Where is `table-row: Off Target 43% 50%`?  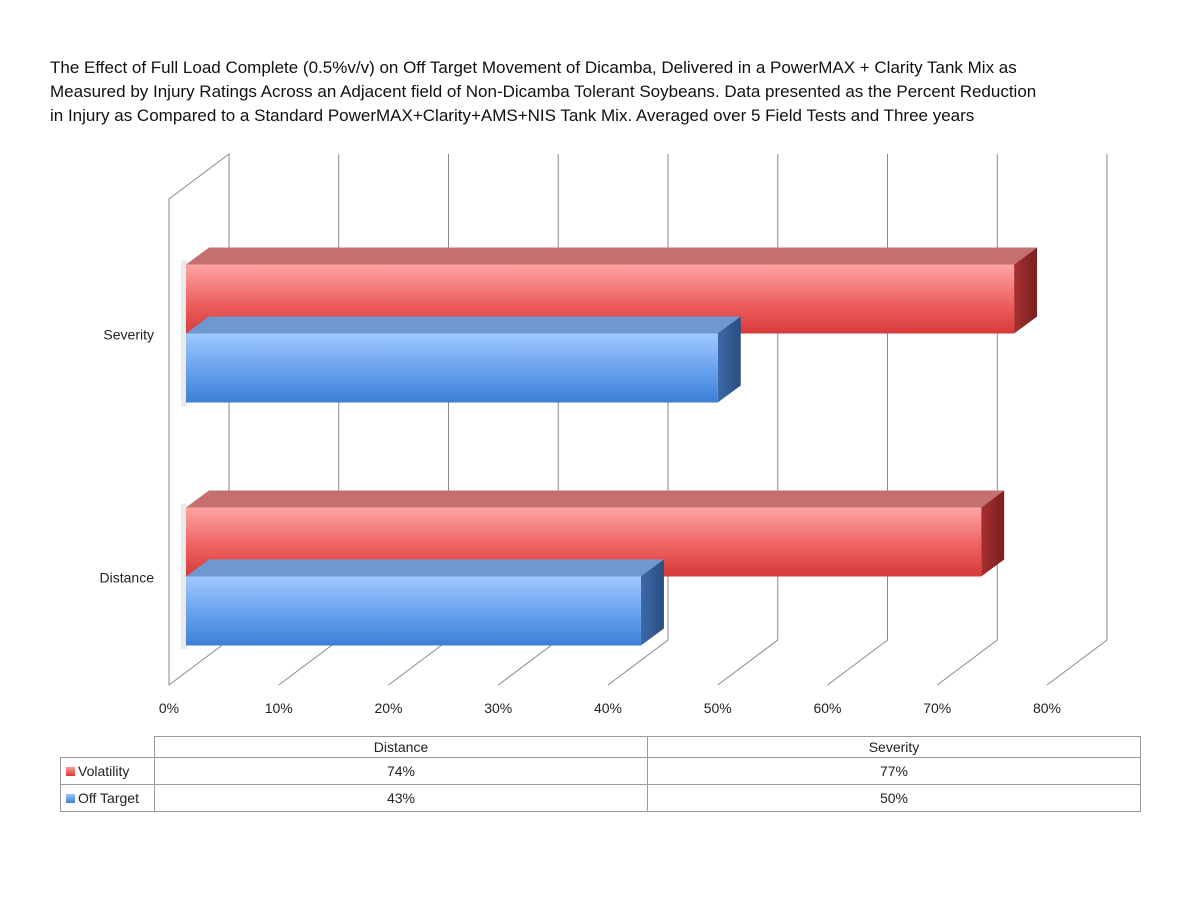
table-row: Off Target 43% 50% is located at coordinates (600, 798).